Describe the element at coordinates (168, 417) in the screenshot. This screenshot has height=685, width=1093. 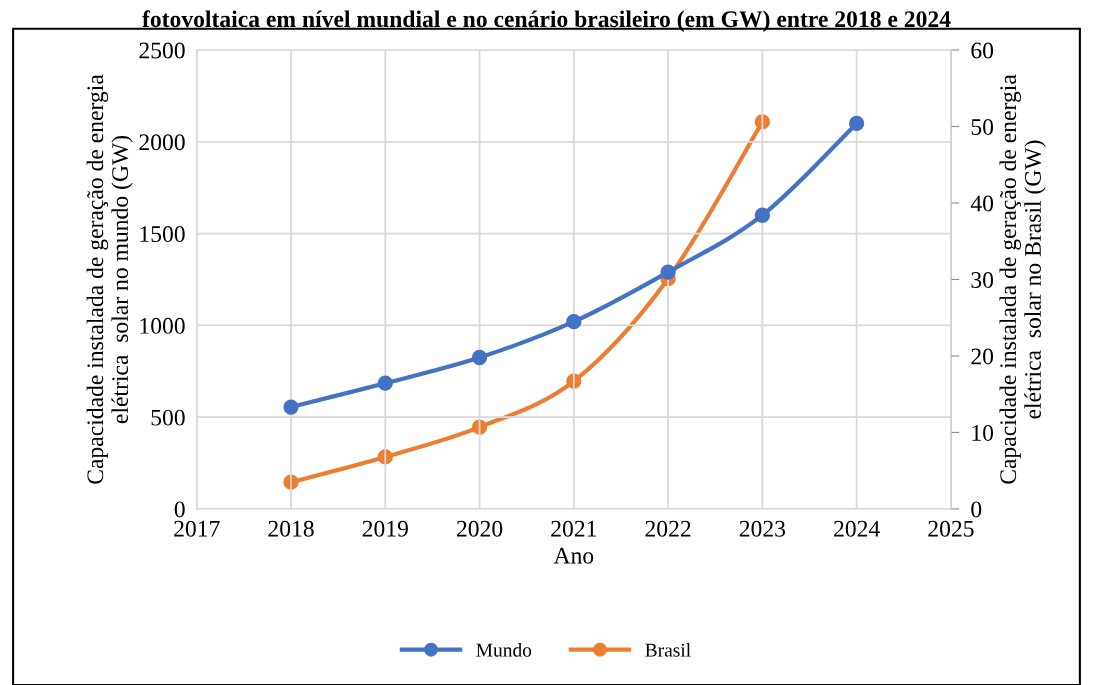
I see `y-tick-label: 500` at that location.